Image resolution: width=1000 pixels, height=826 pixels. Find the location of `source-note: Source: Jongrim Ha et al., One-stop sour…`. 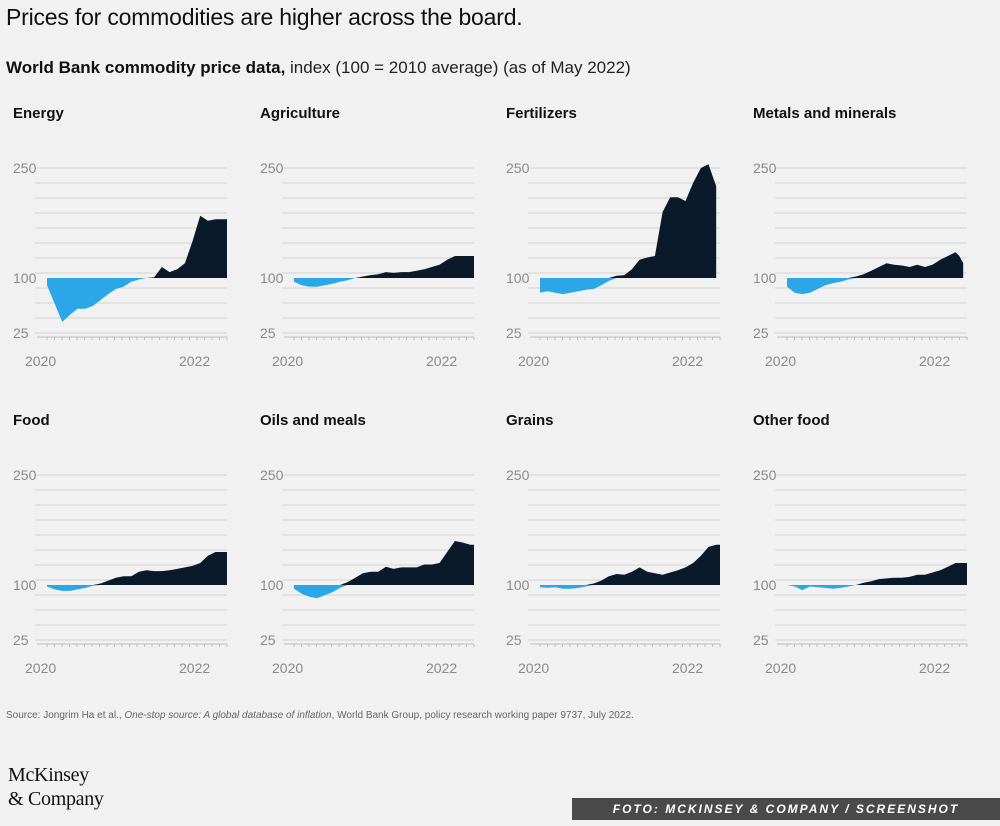

source-note: Source: Jongrim Ha et al., One-stop sour… is located at coordinates (320, 715).